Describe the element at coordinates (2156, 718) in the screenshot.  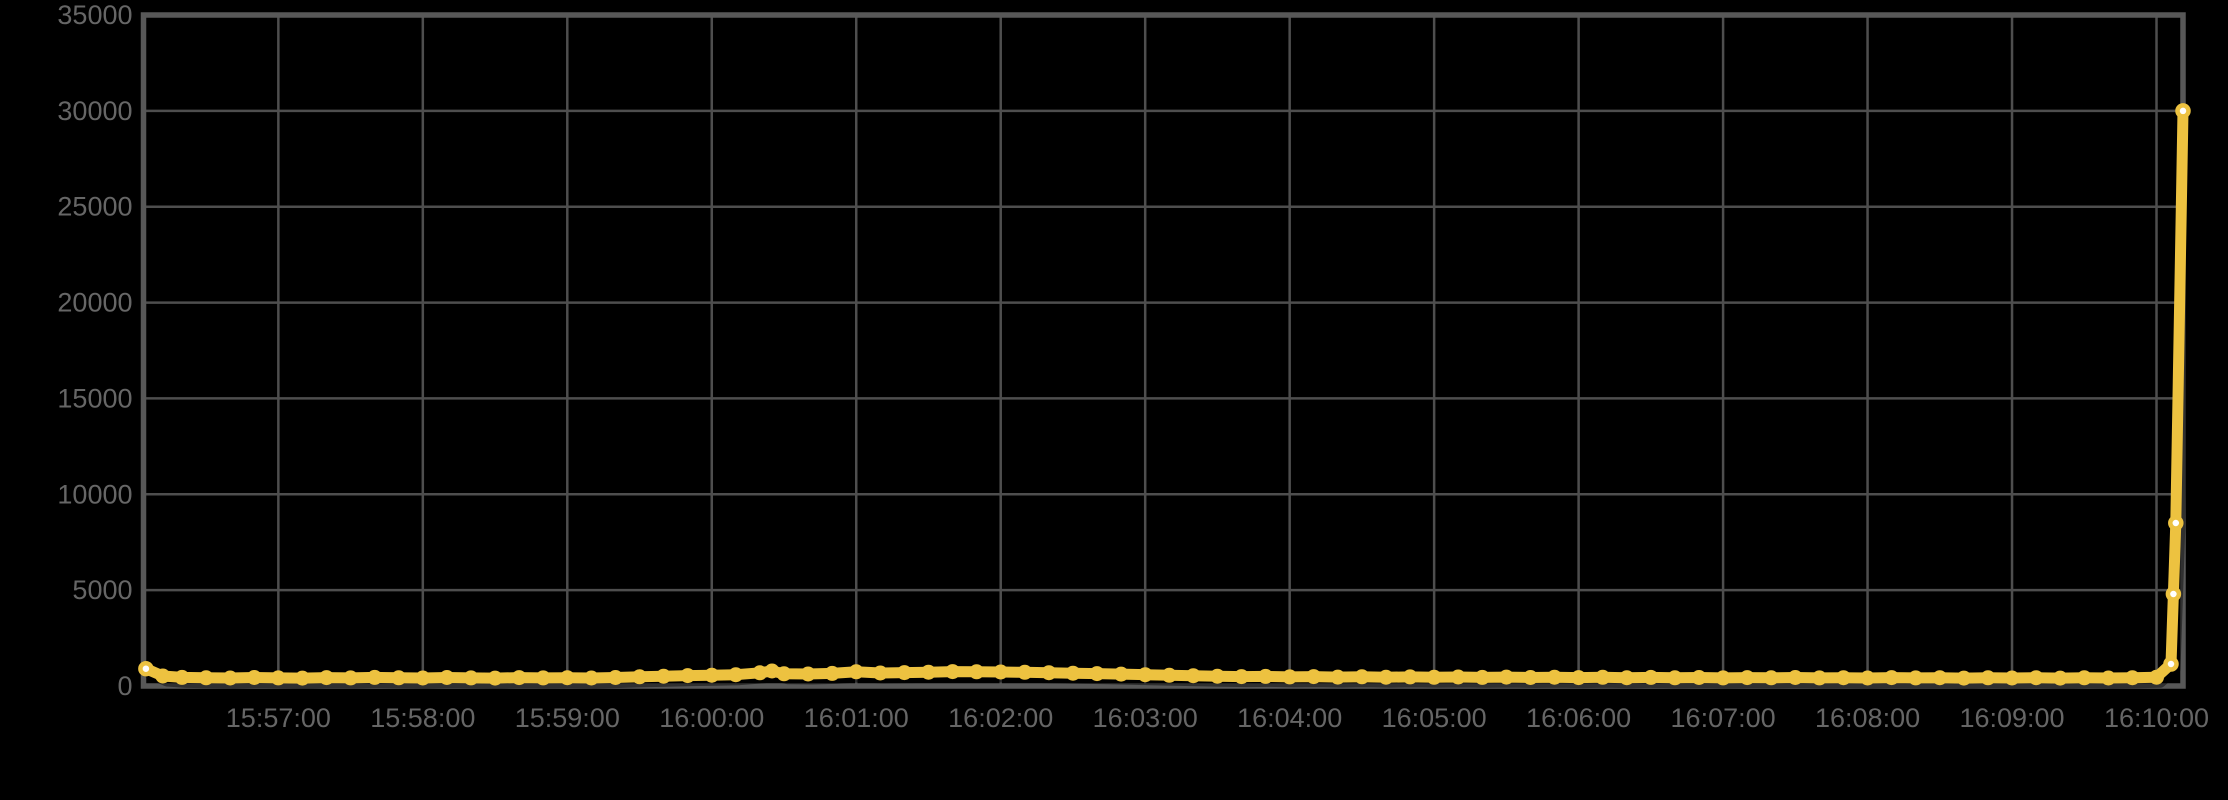
I see `x-tick-label: 16:10:00` at that location.